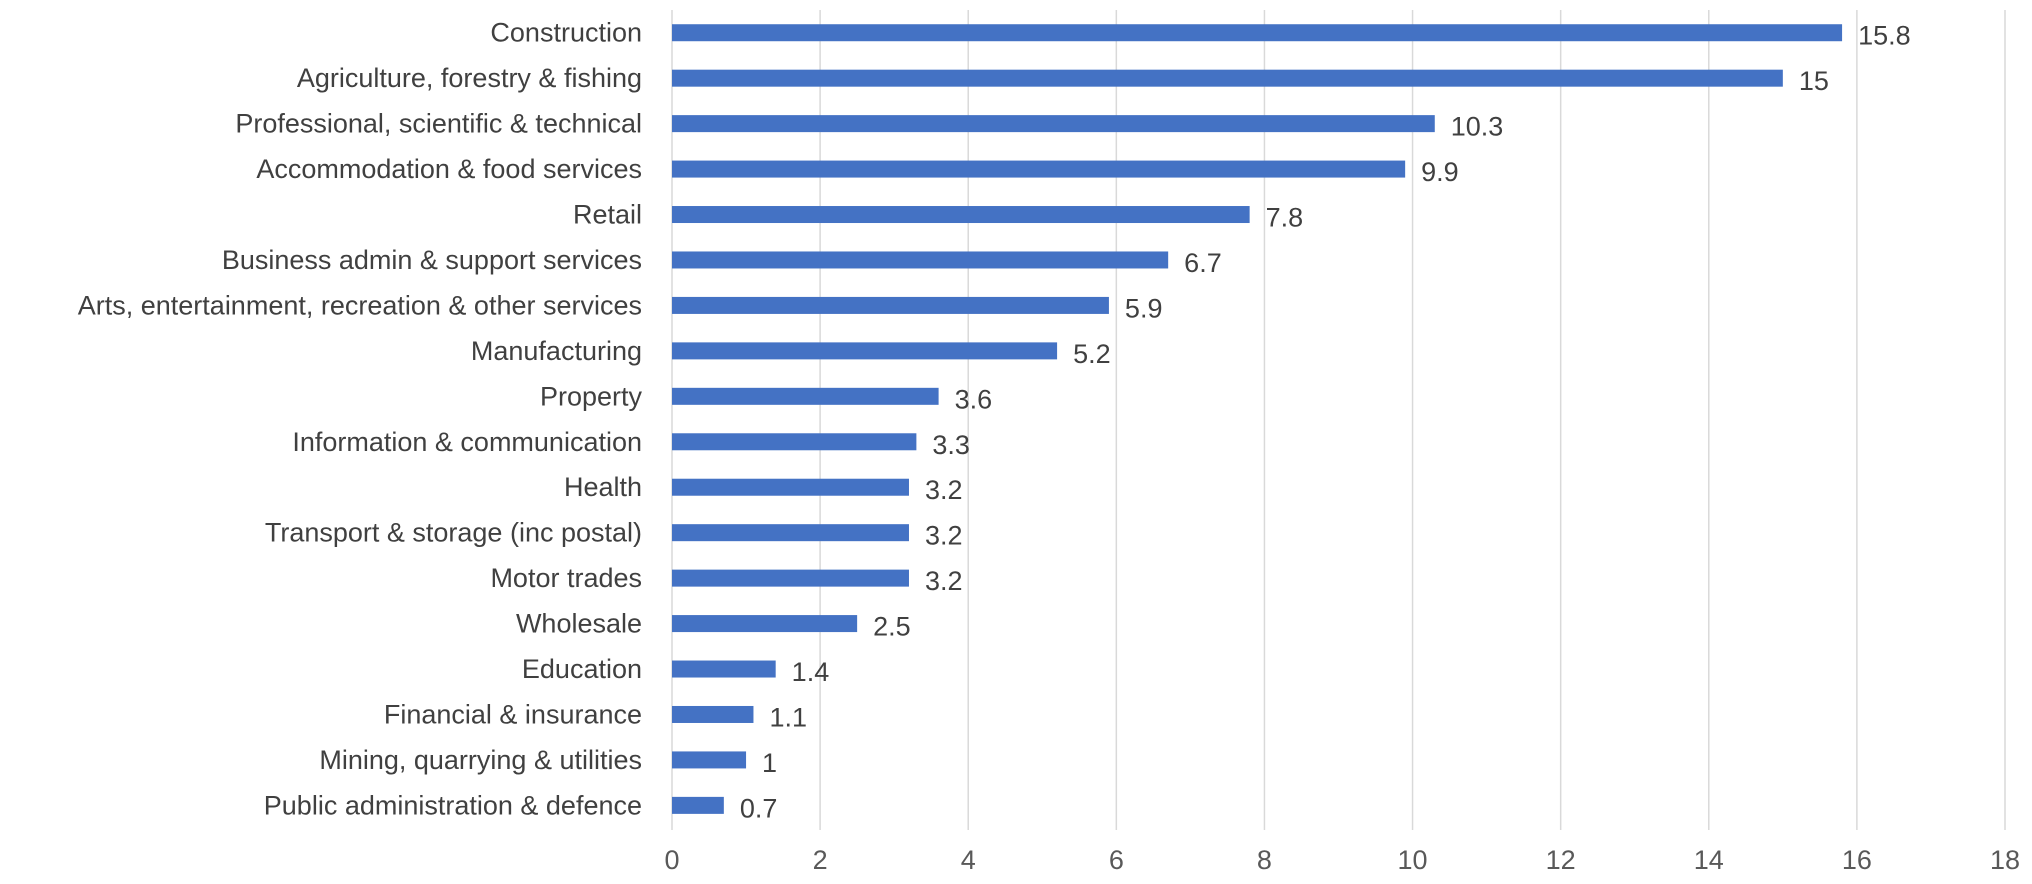  What do you see at coordinates (582, 669) in the screenshot?
I see `category-label: Education` at bounding box center [582, 669].